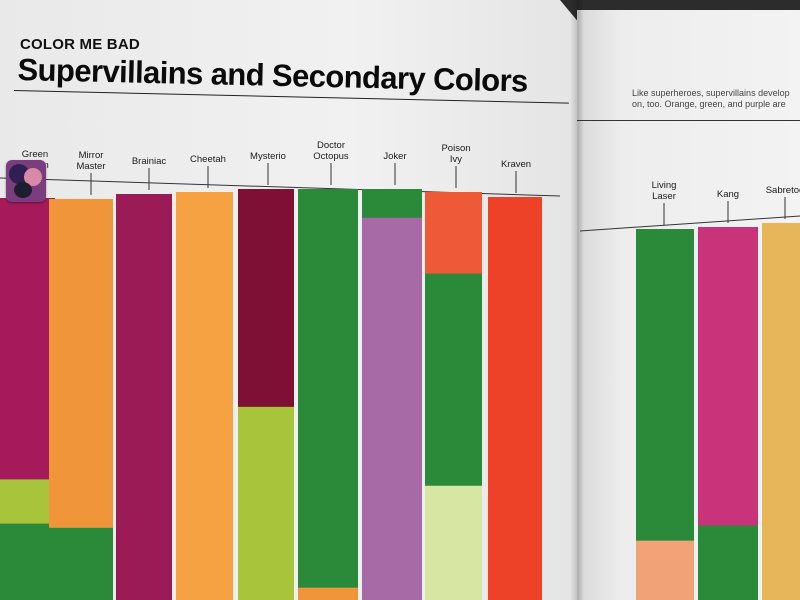  I want to click on bar-label-joker: Joker, so click(394, 156).